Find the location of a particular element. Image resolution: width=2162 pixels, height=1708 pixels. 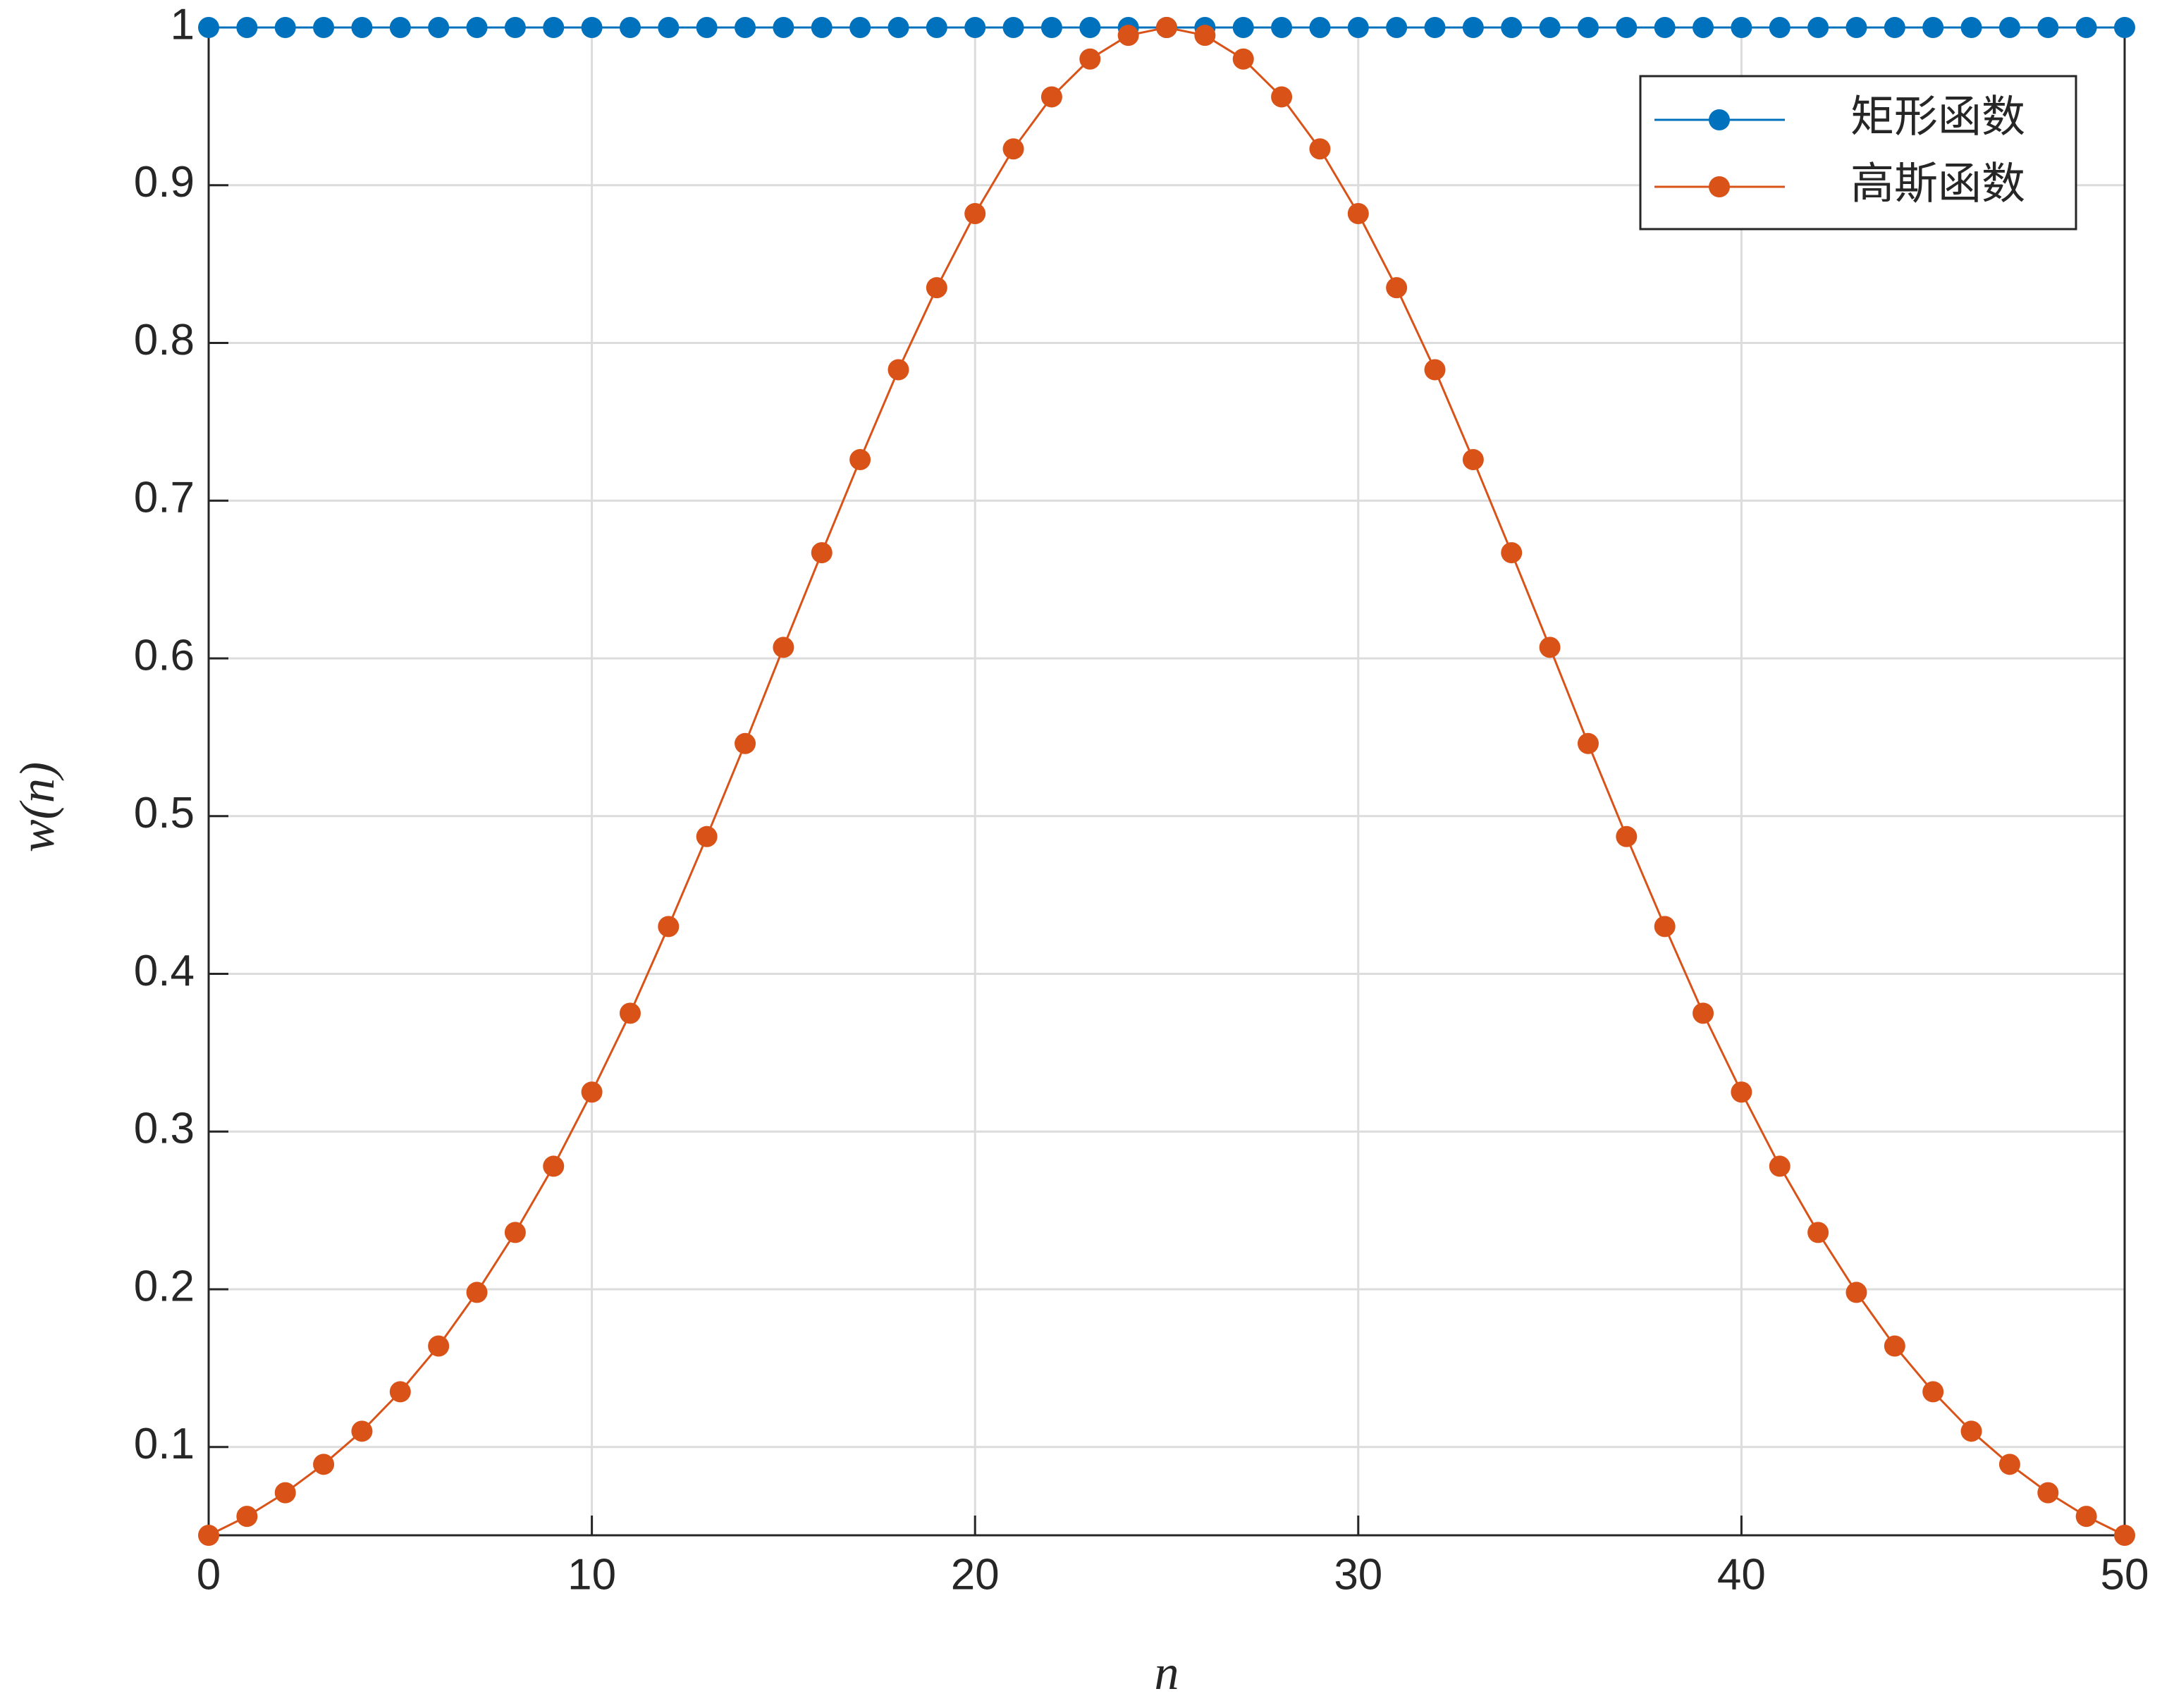

x-tick-label: 40 is located at coordinates (1741, 1574).